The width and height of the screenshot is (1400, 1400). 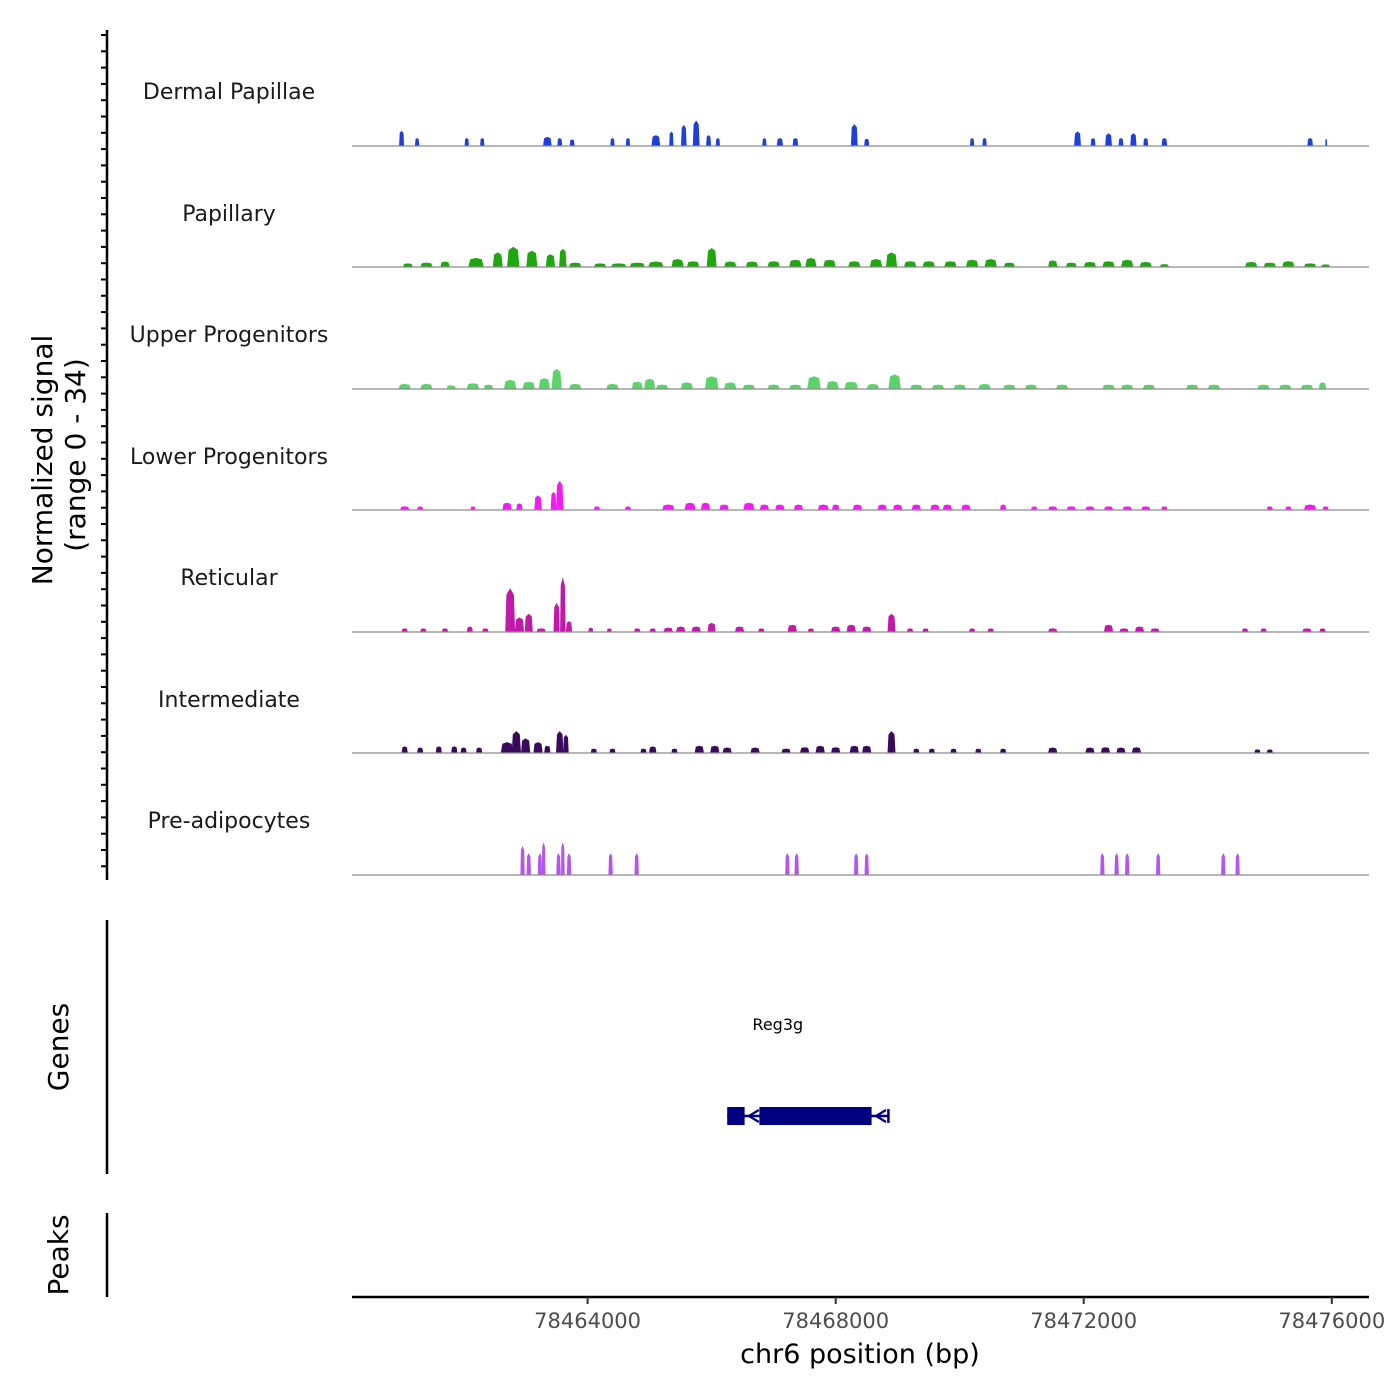 What do you see at coordinates (860, 605) in the screenshot?
I see `track-reticular` at bounding box center [860, 605].